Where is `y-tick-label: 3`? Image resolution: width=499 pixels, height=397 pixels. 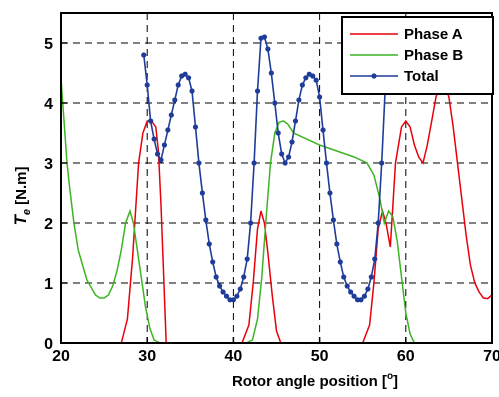 y-tick-label: 3 is located at coordinates (48, 164).